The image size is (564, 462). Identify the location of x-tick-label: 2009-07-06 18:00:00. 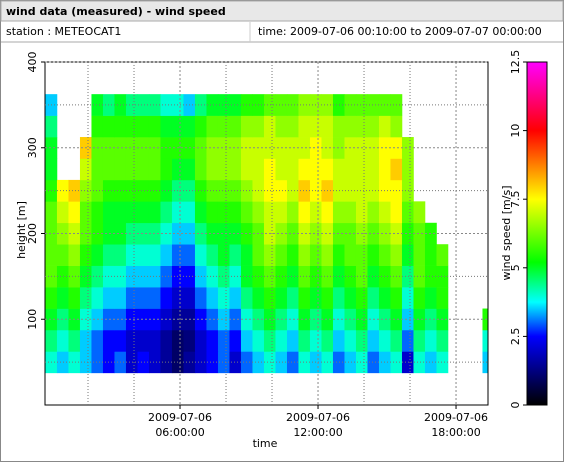
(456, 425).